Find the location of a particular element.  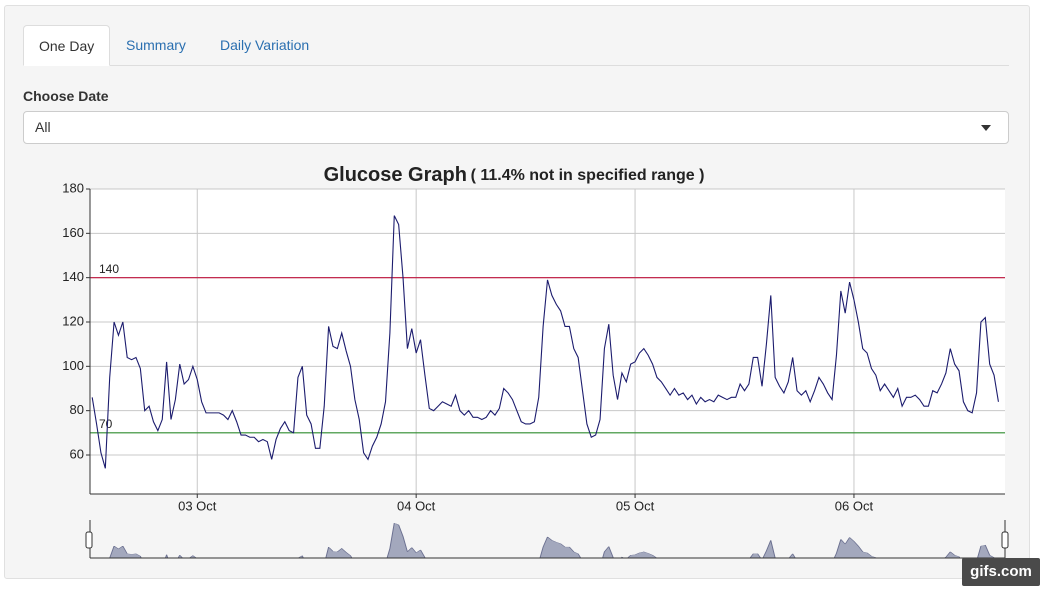

tab-divider is located at coordinates (516, 65).